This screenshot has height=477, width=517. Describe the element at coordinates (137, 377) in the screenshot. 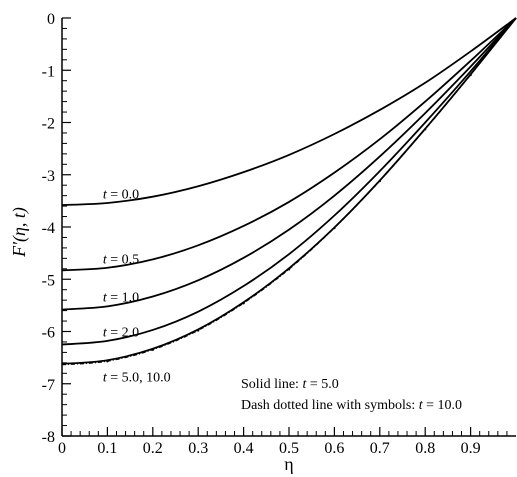

I see `curve-annotation: t = 5.0, 10.0` at that location.